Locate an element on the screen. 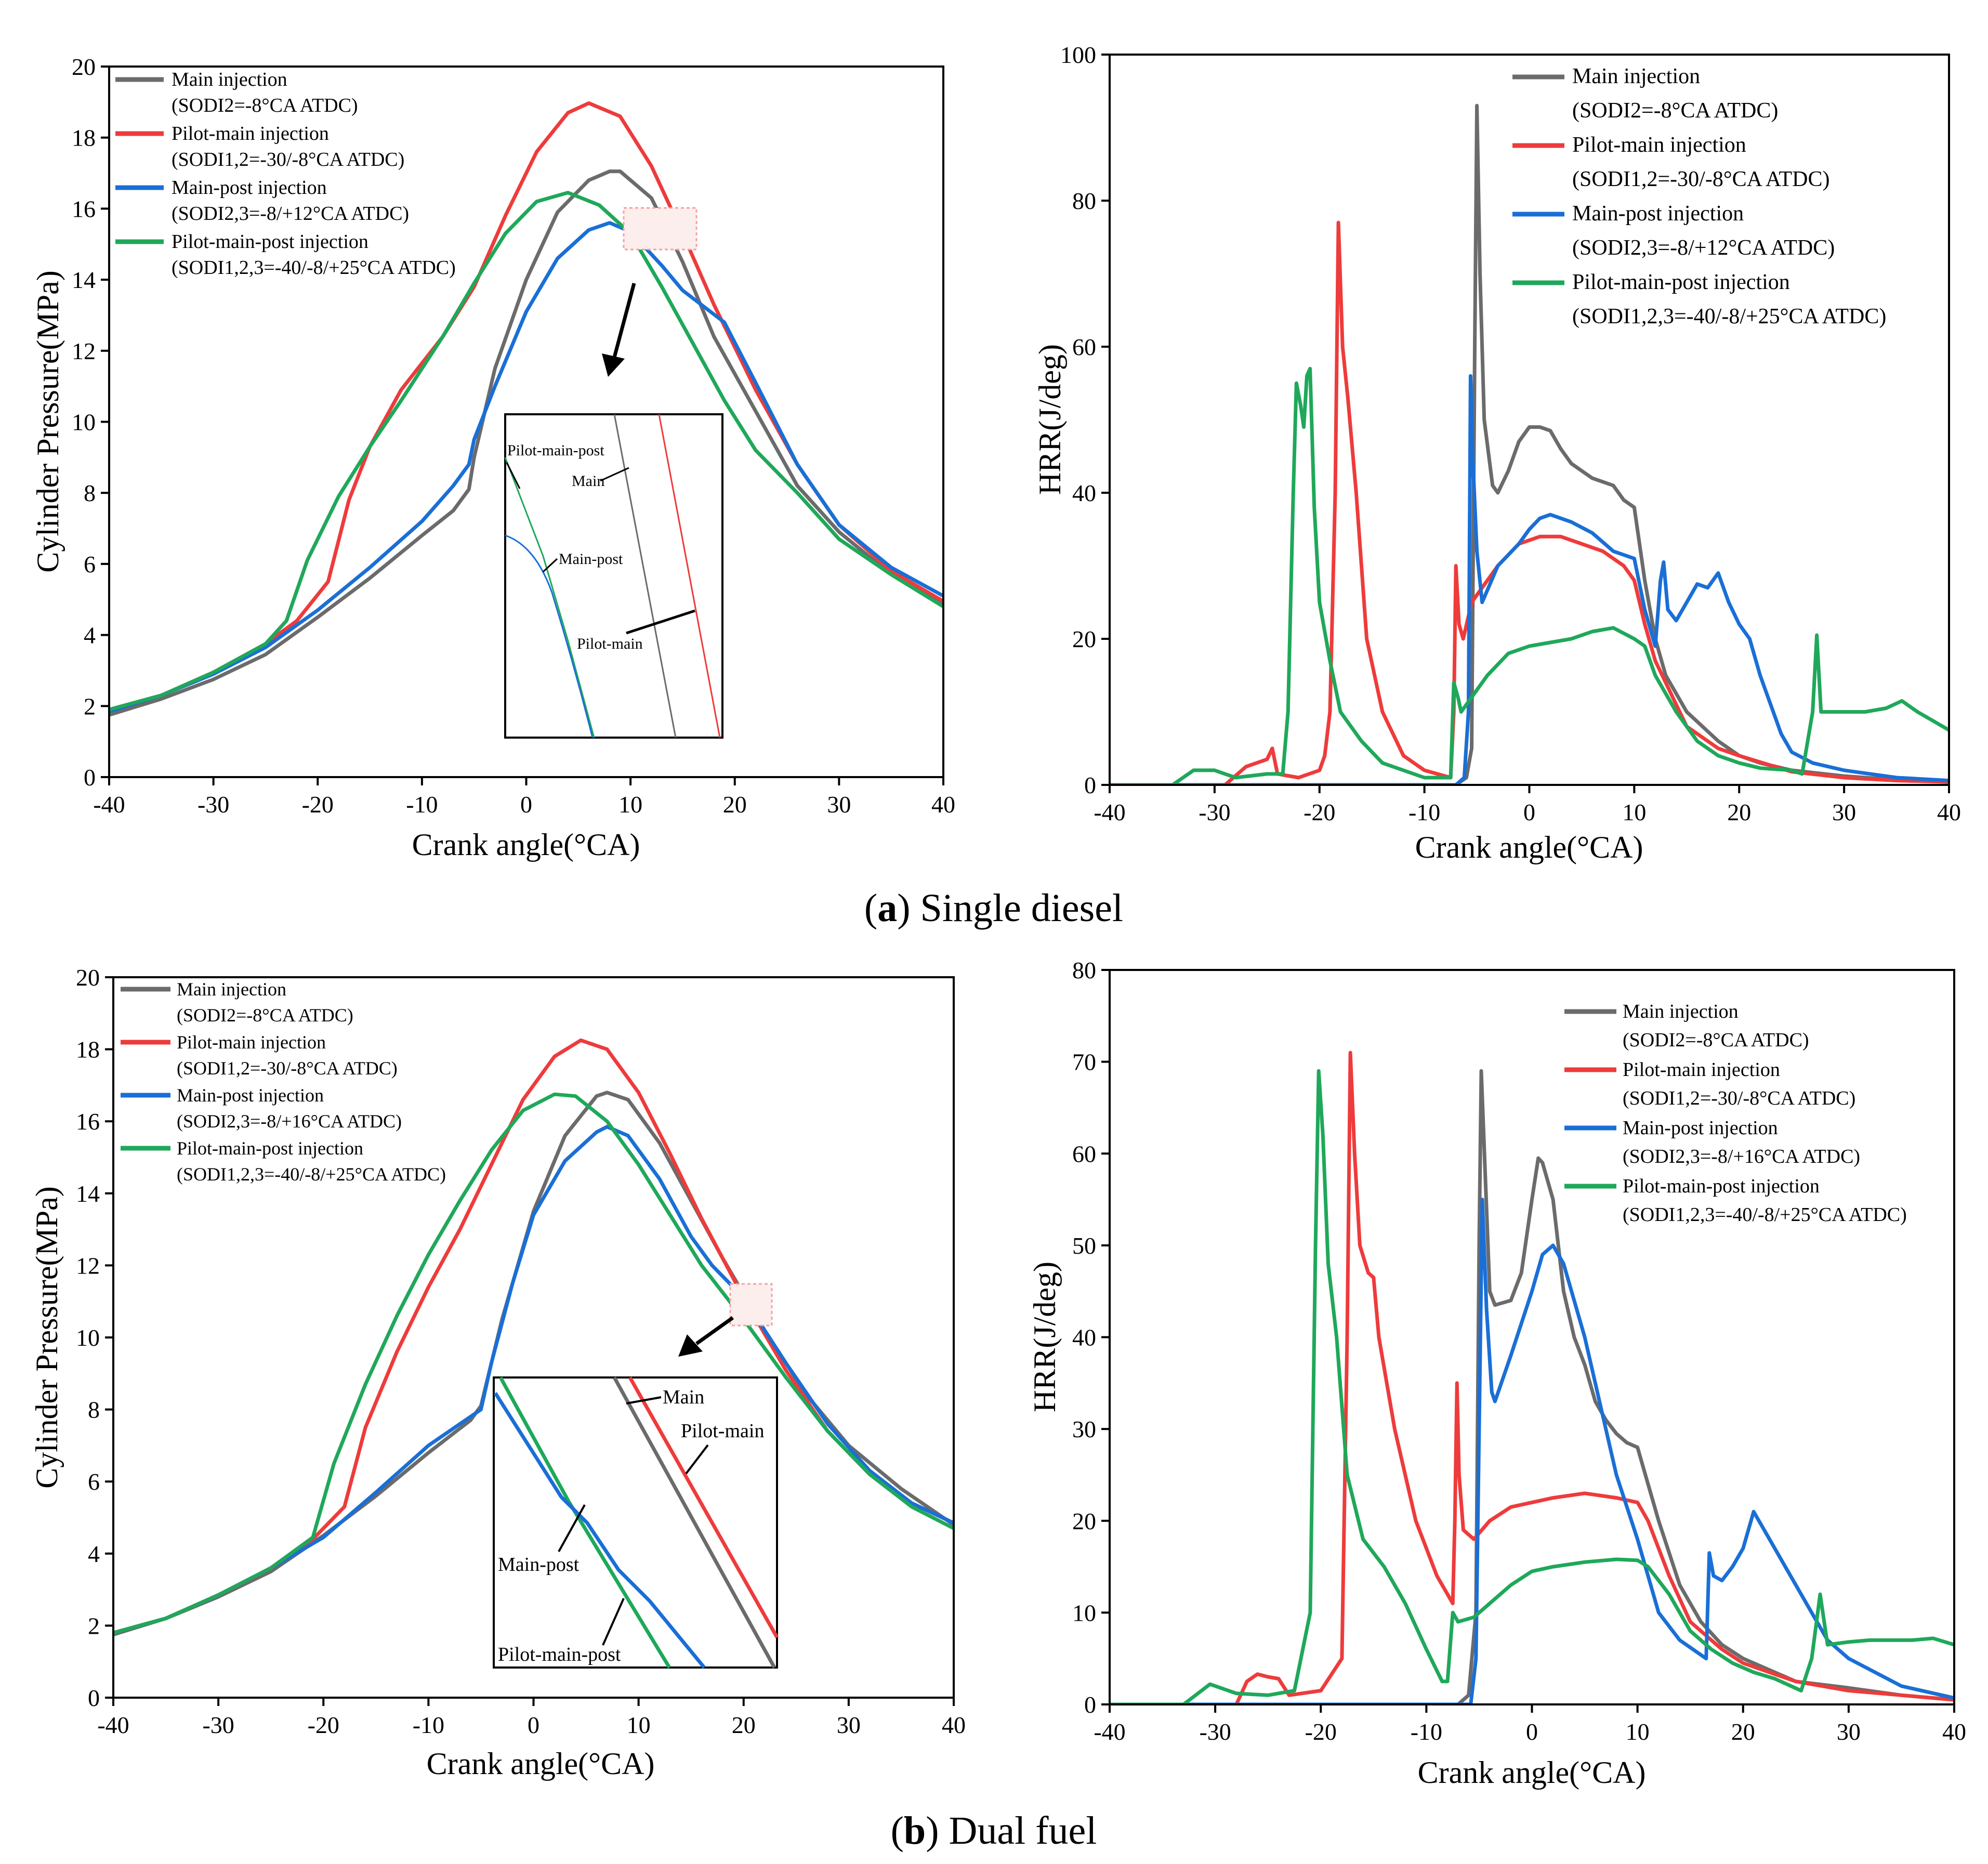  chart-a-pressure-series is located at coordinates (526, 409).